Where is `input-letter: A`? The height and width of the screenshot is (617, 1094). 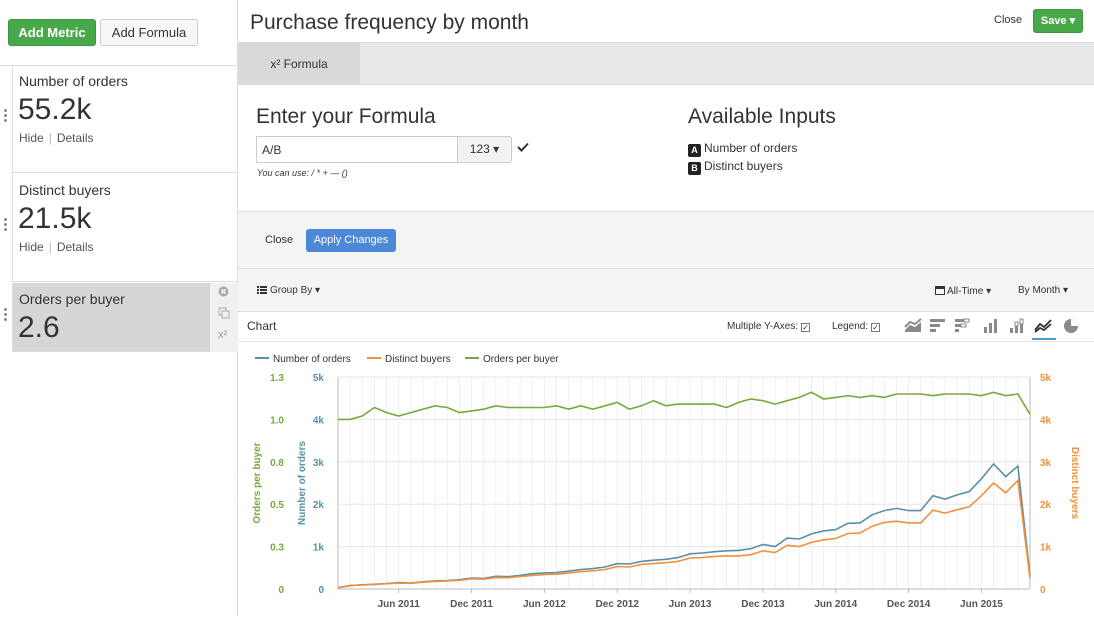
input-letter: A is located at coordinates (694, 150).